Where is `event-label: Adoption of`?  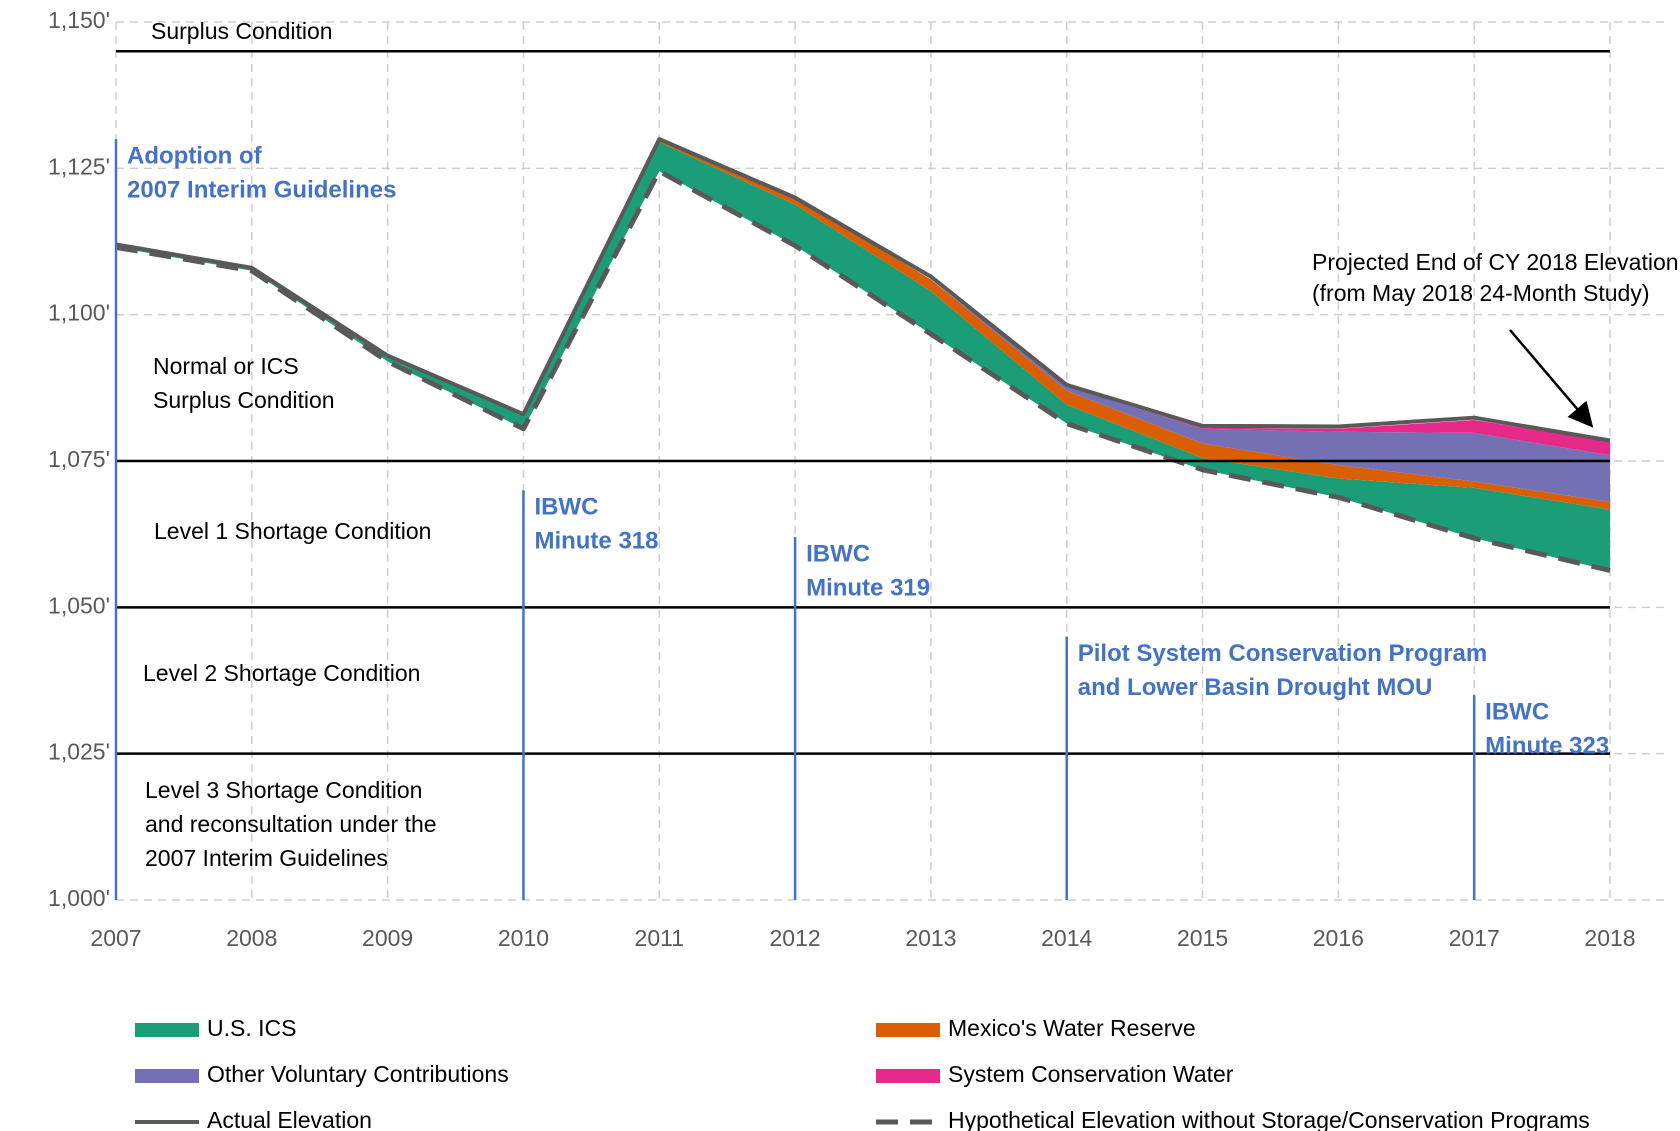 event-label: Adoption of is located at coordinates (195, 155).